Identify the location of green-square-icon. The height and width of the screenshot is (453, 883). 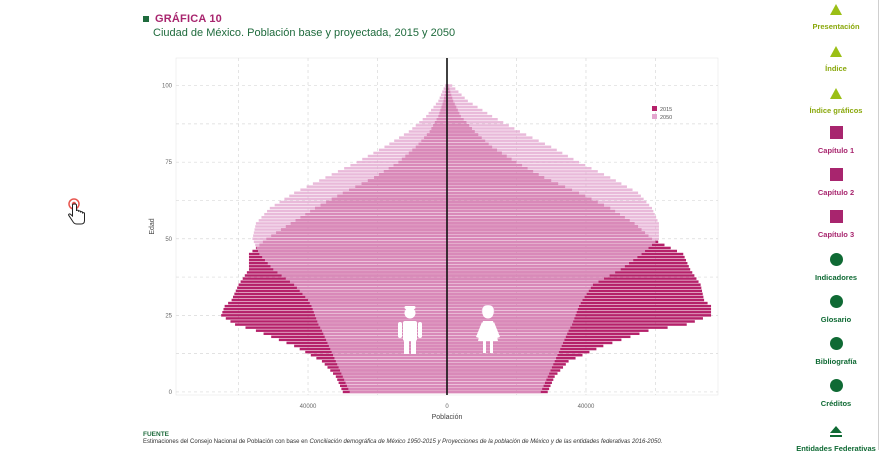
(146, 19).